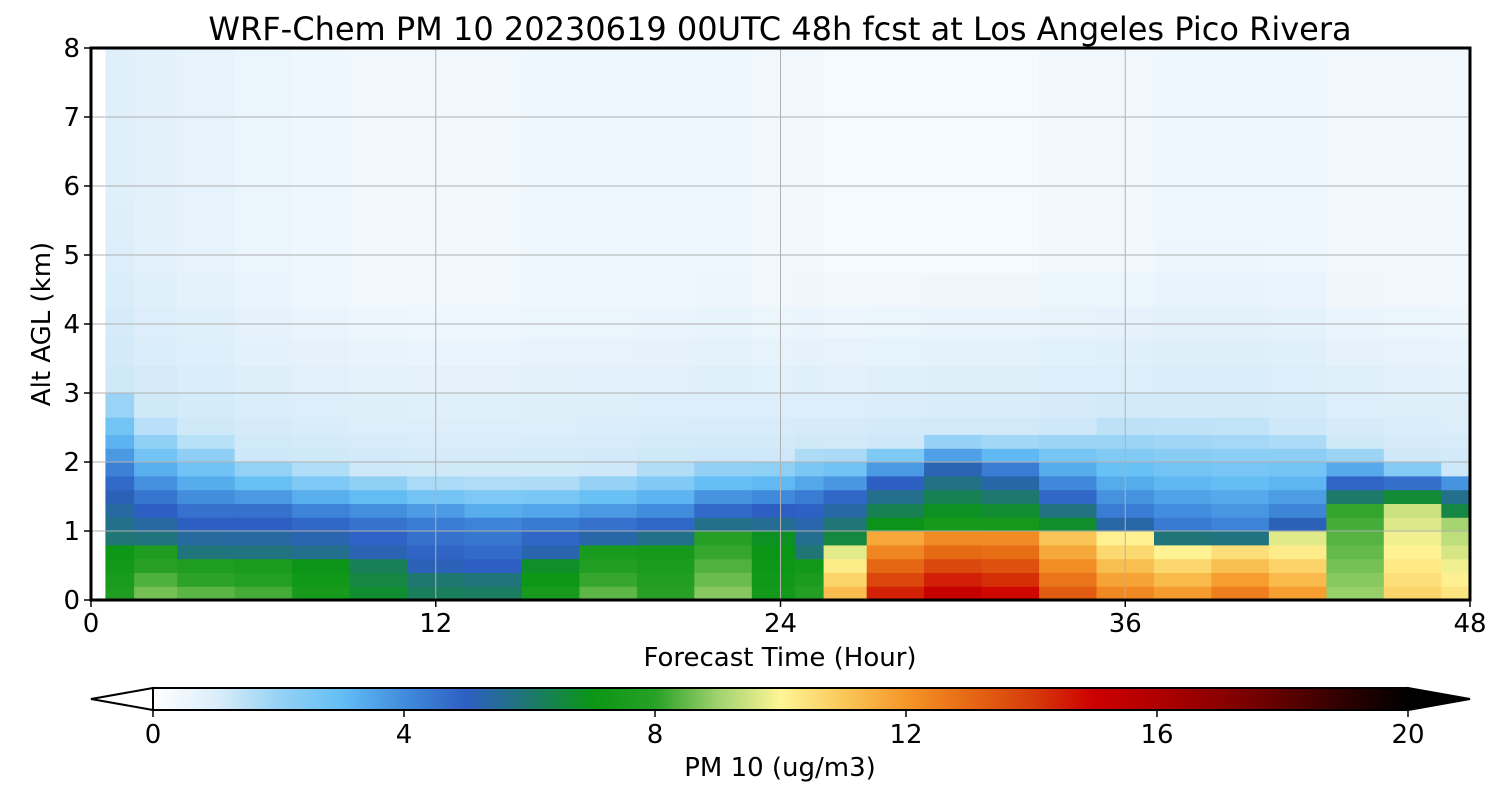 The image size is (1500, 800). I want to click on colorbar-ticks: 0 4 8 12 16 20, so click(785, 730).